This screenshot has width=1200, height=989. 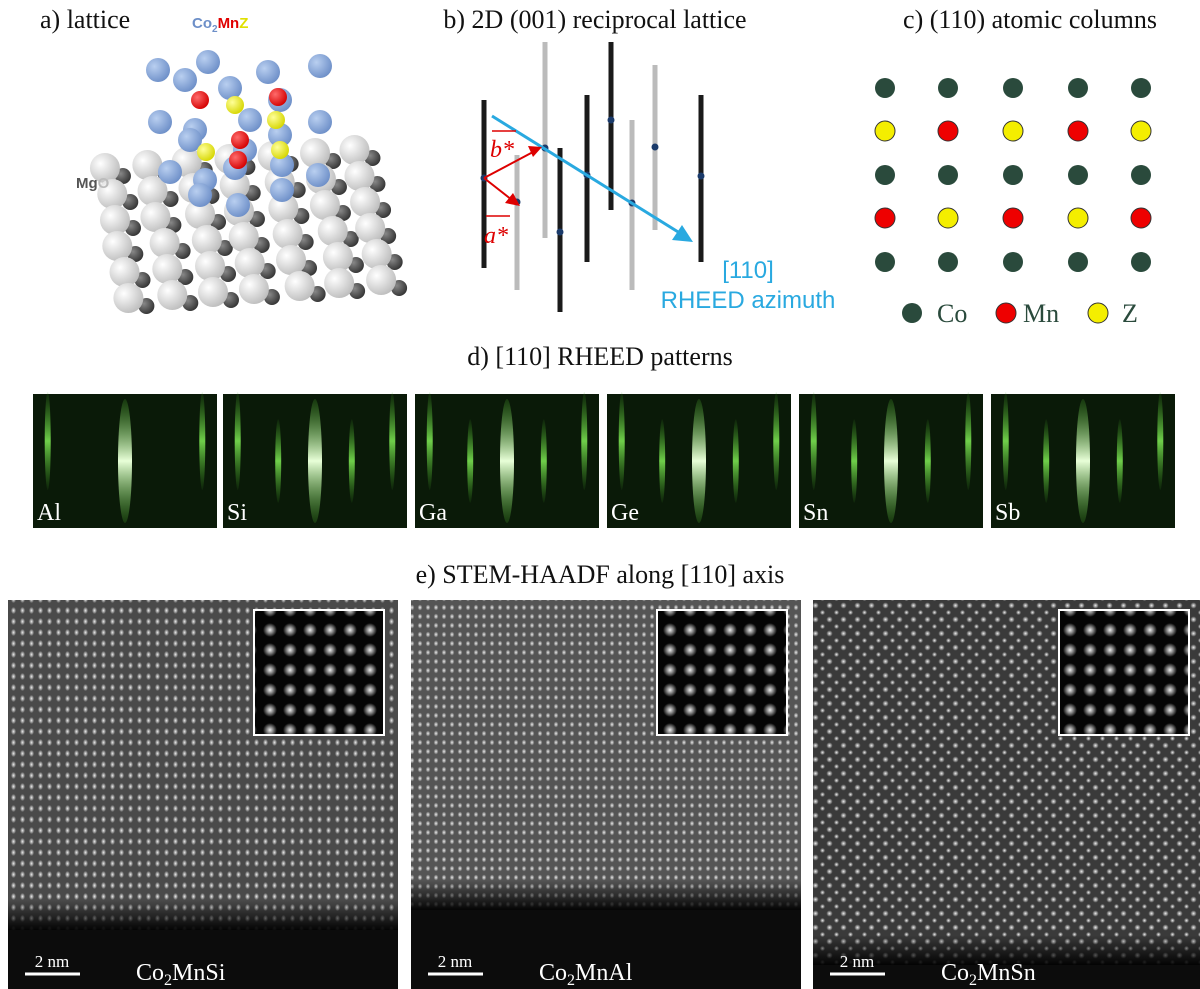 What do you see at coordinates (625, 513) in the screenshot?
I see `pattern-label: Ge` at bounding box center [625, 513].